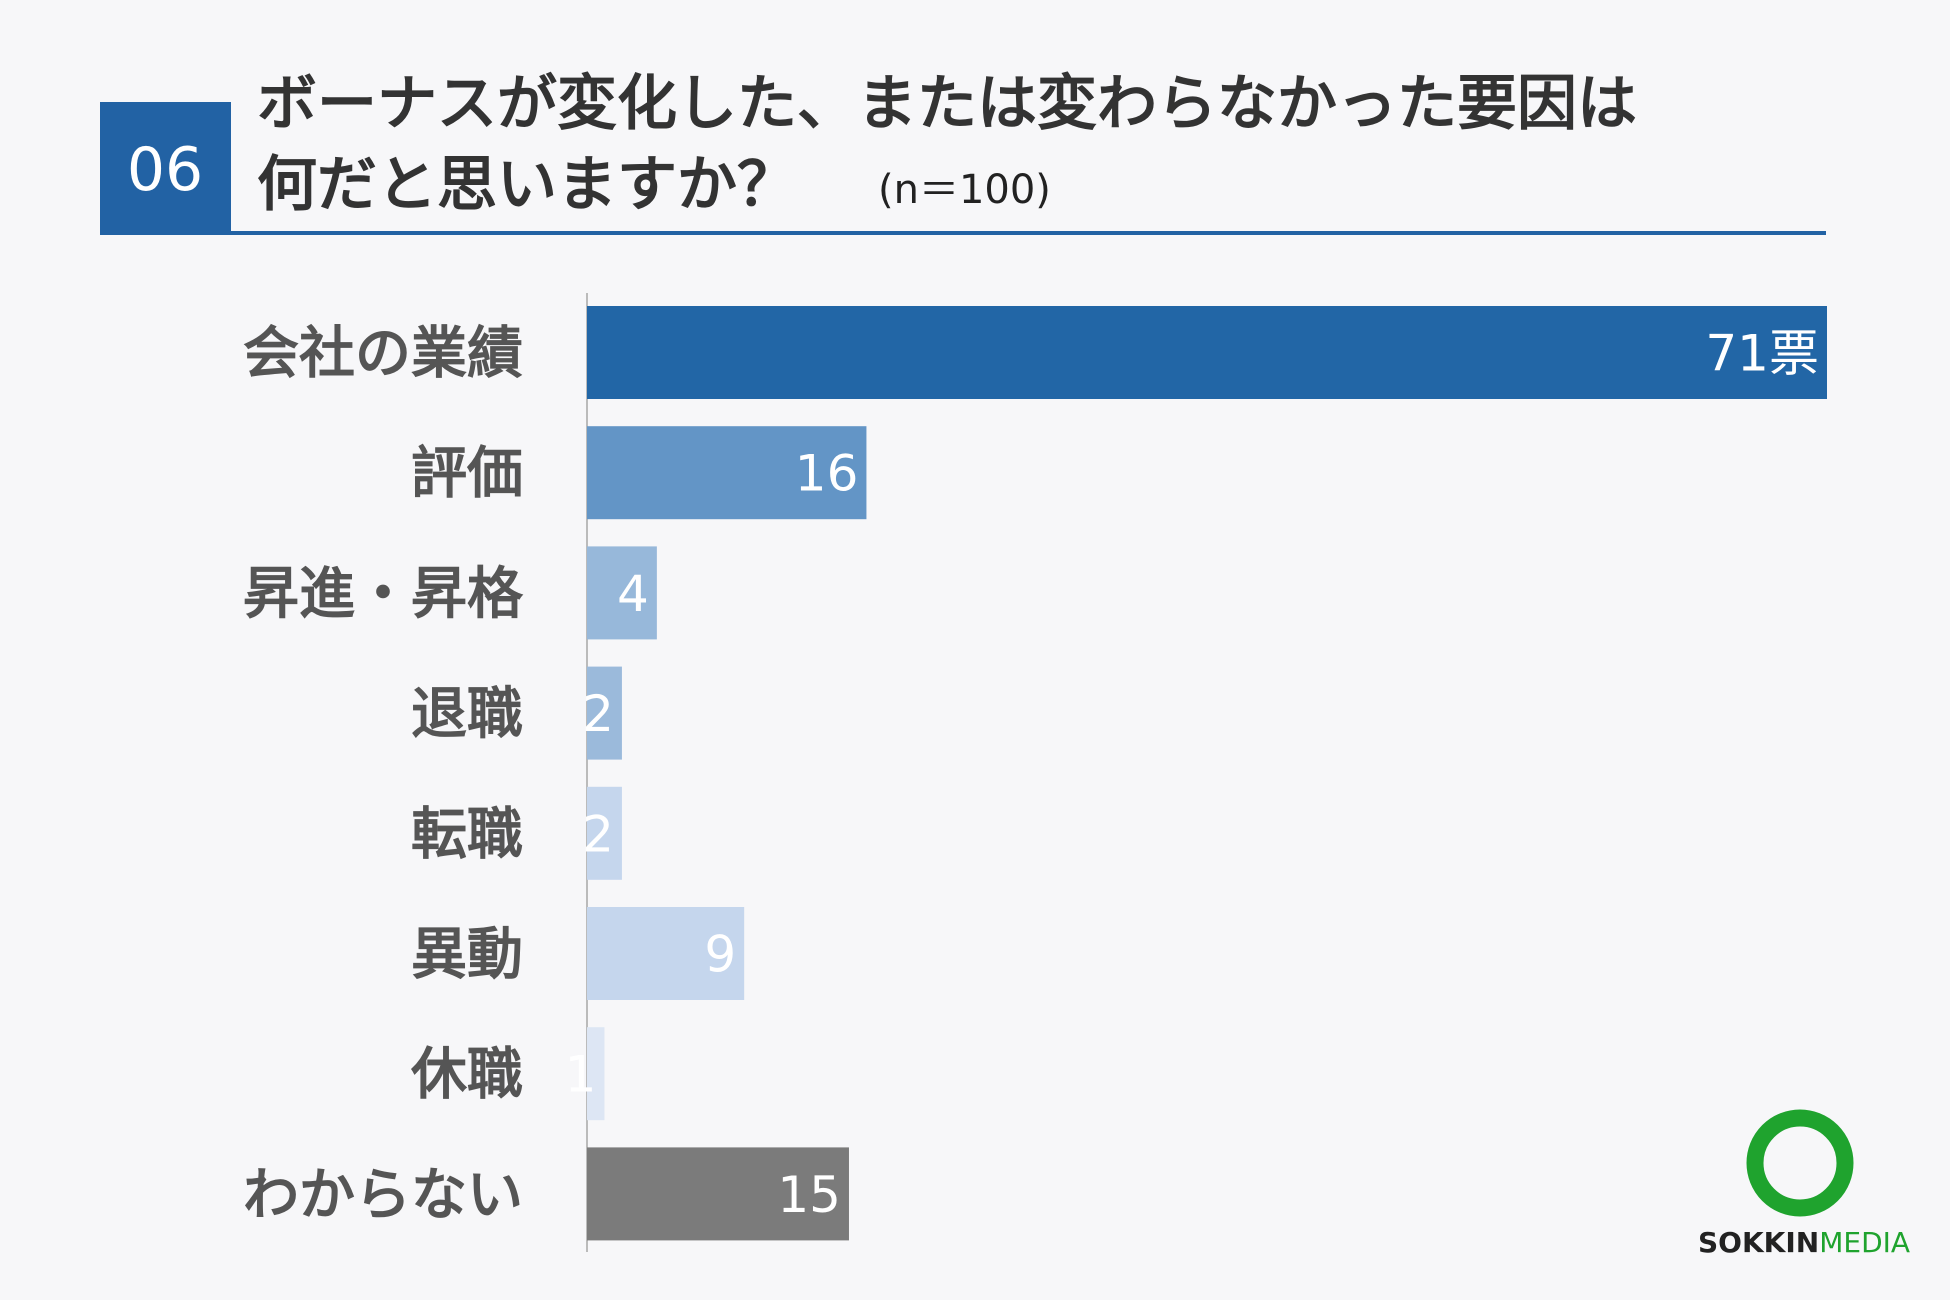  What do you see at coordinates (383, 594) in the screenshot?
I see `y-tick-label: 昇進・昇格` at bounding box center [383, 594].